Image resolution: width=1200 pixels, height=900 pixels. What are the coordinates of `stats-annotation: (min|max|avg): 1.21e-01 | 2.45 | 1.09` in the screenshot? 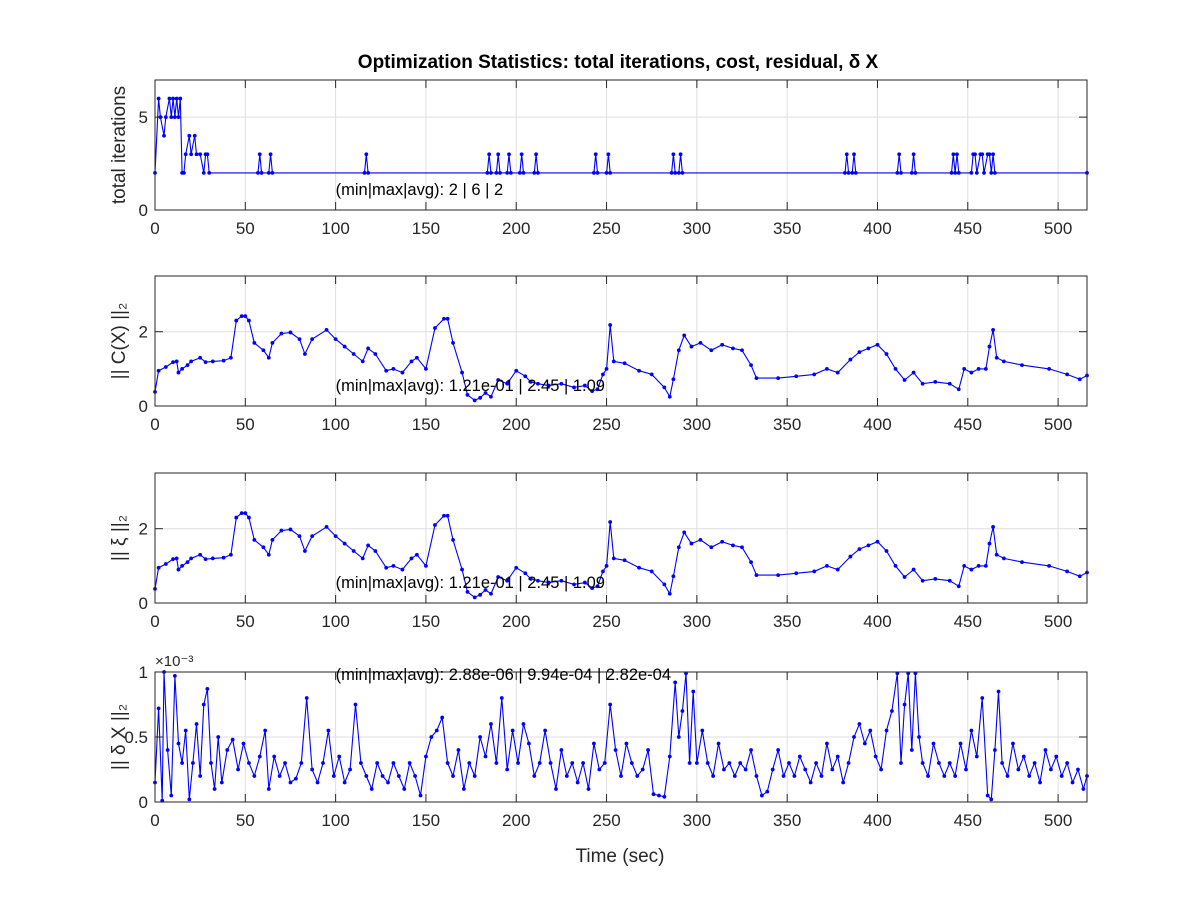 It's located at (470, 386).